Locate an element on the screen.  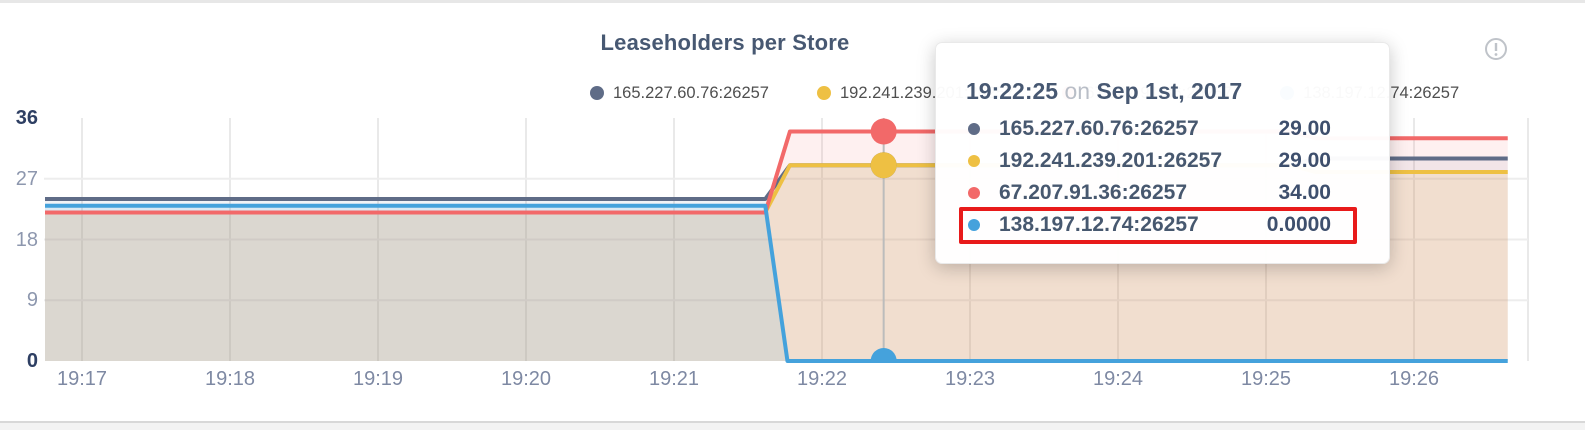
hover-dot-192.241.239.201:26257 is located at coordinates (883, 165).